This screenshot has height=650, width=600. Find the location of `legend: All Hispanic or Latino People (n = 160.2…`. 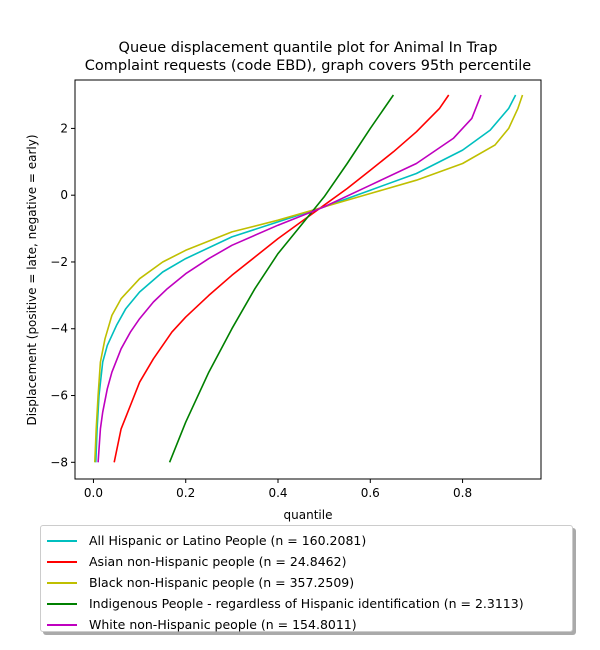

legend: All Hispanic or Latino People (n = 160.2… is located at coordinates (306, 578).